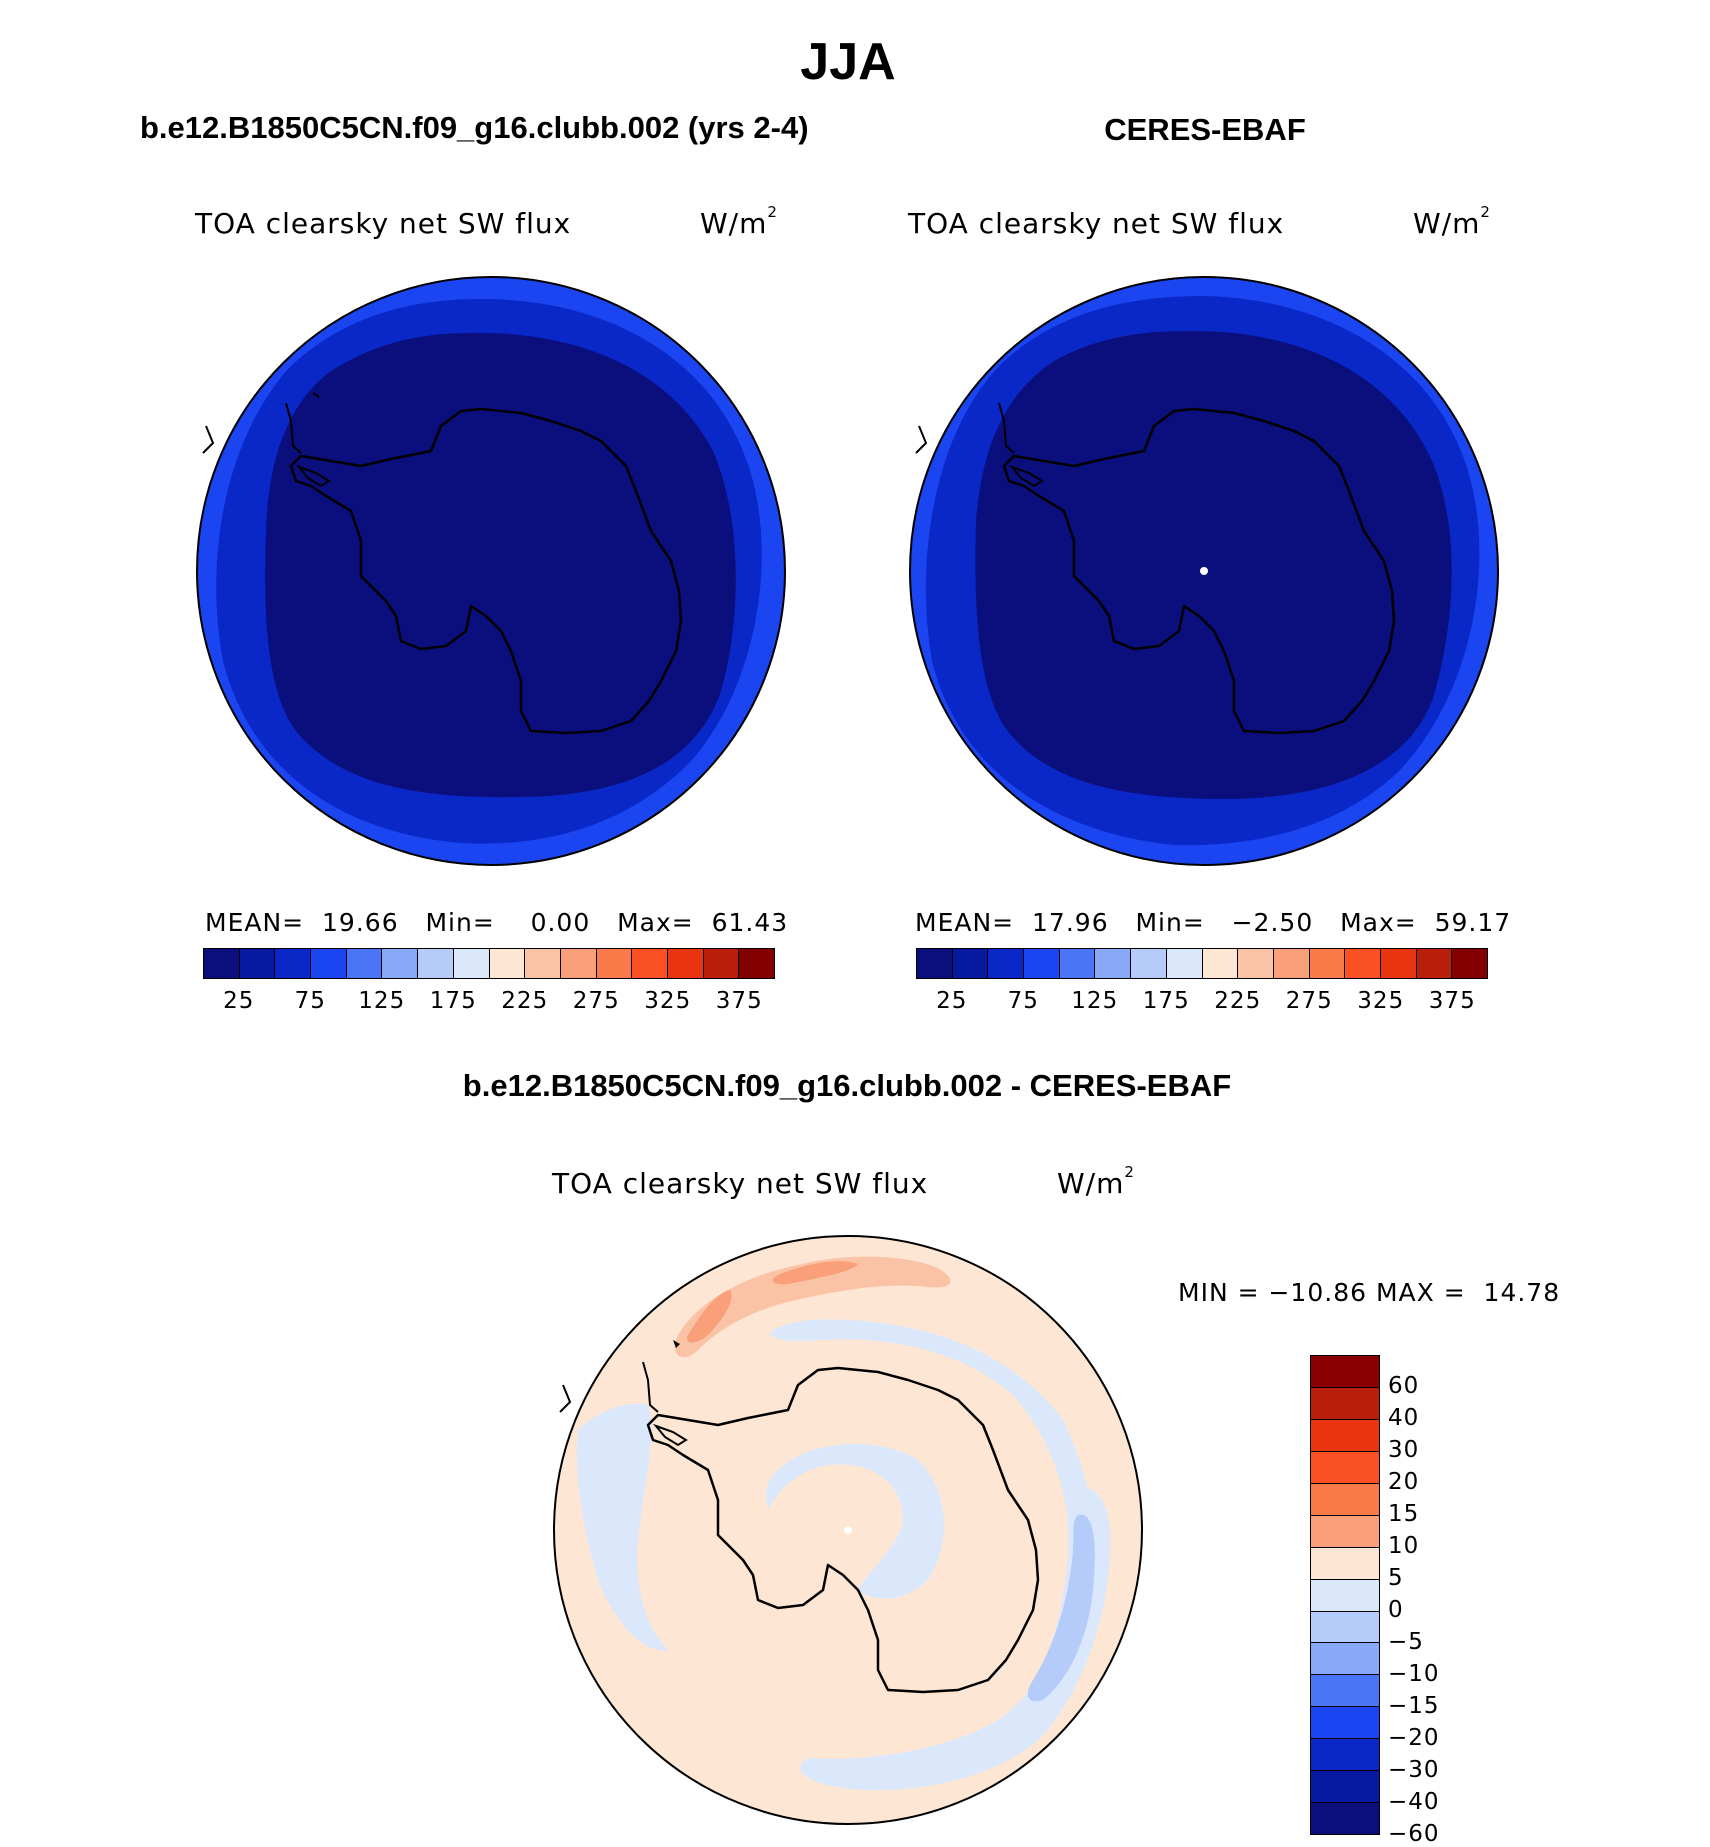  Describe the element at coordinates (1414, 1674) in the screenshot. I see `colorbar-tick-label: −10` at that location.